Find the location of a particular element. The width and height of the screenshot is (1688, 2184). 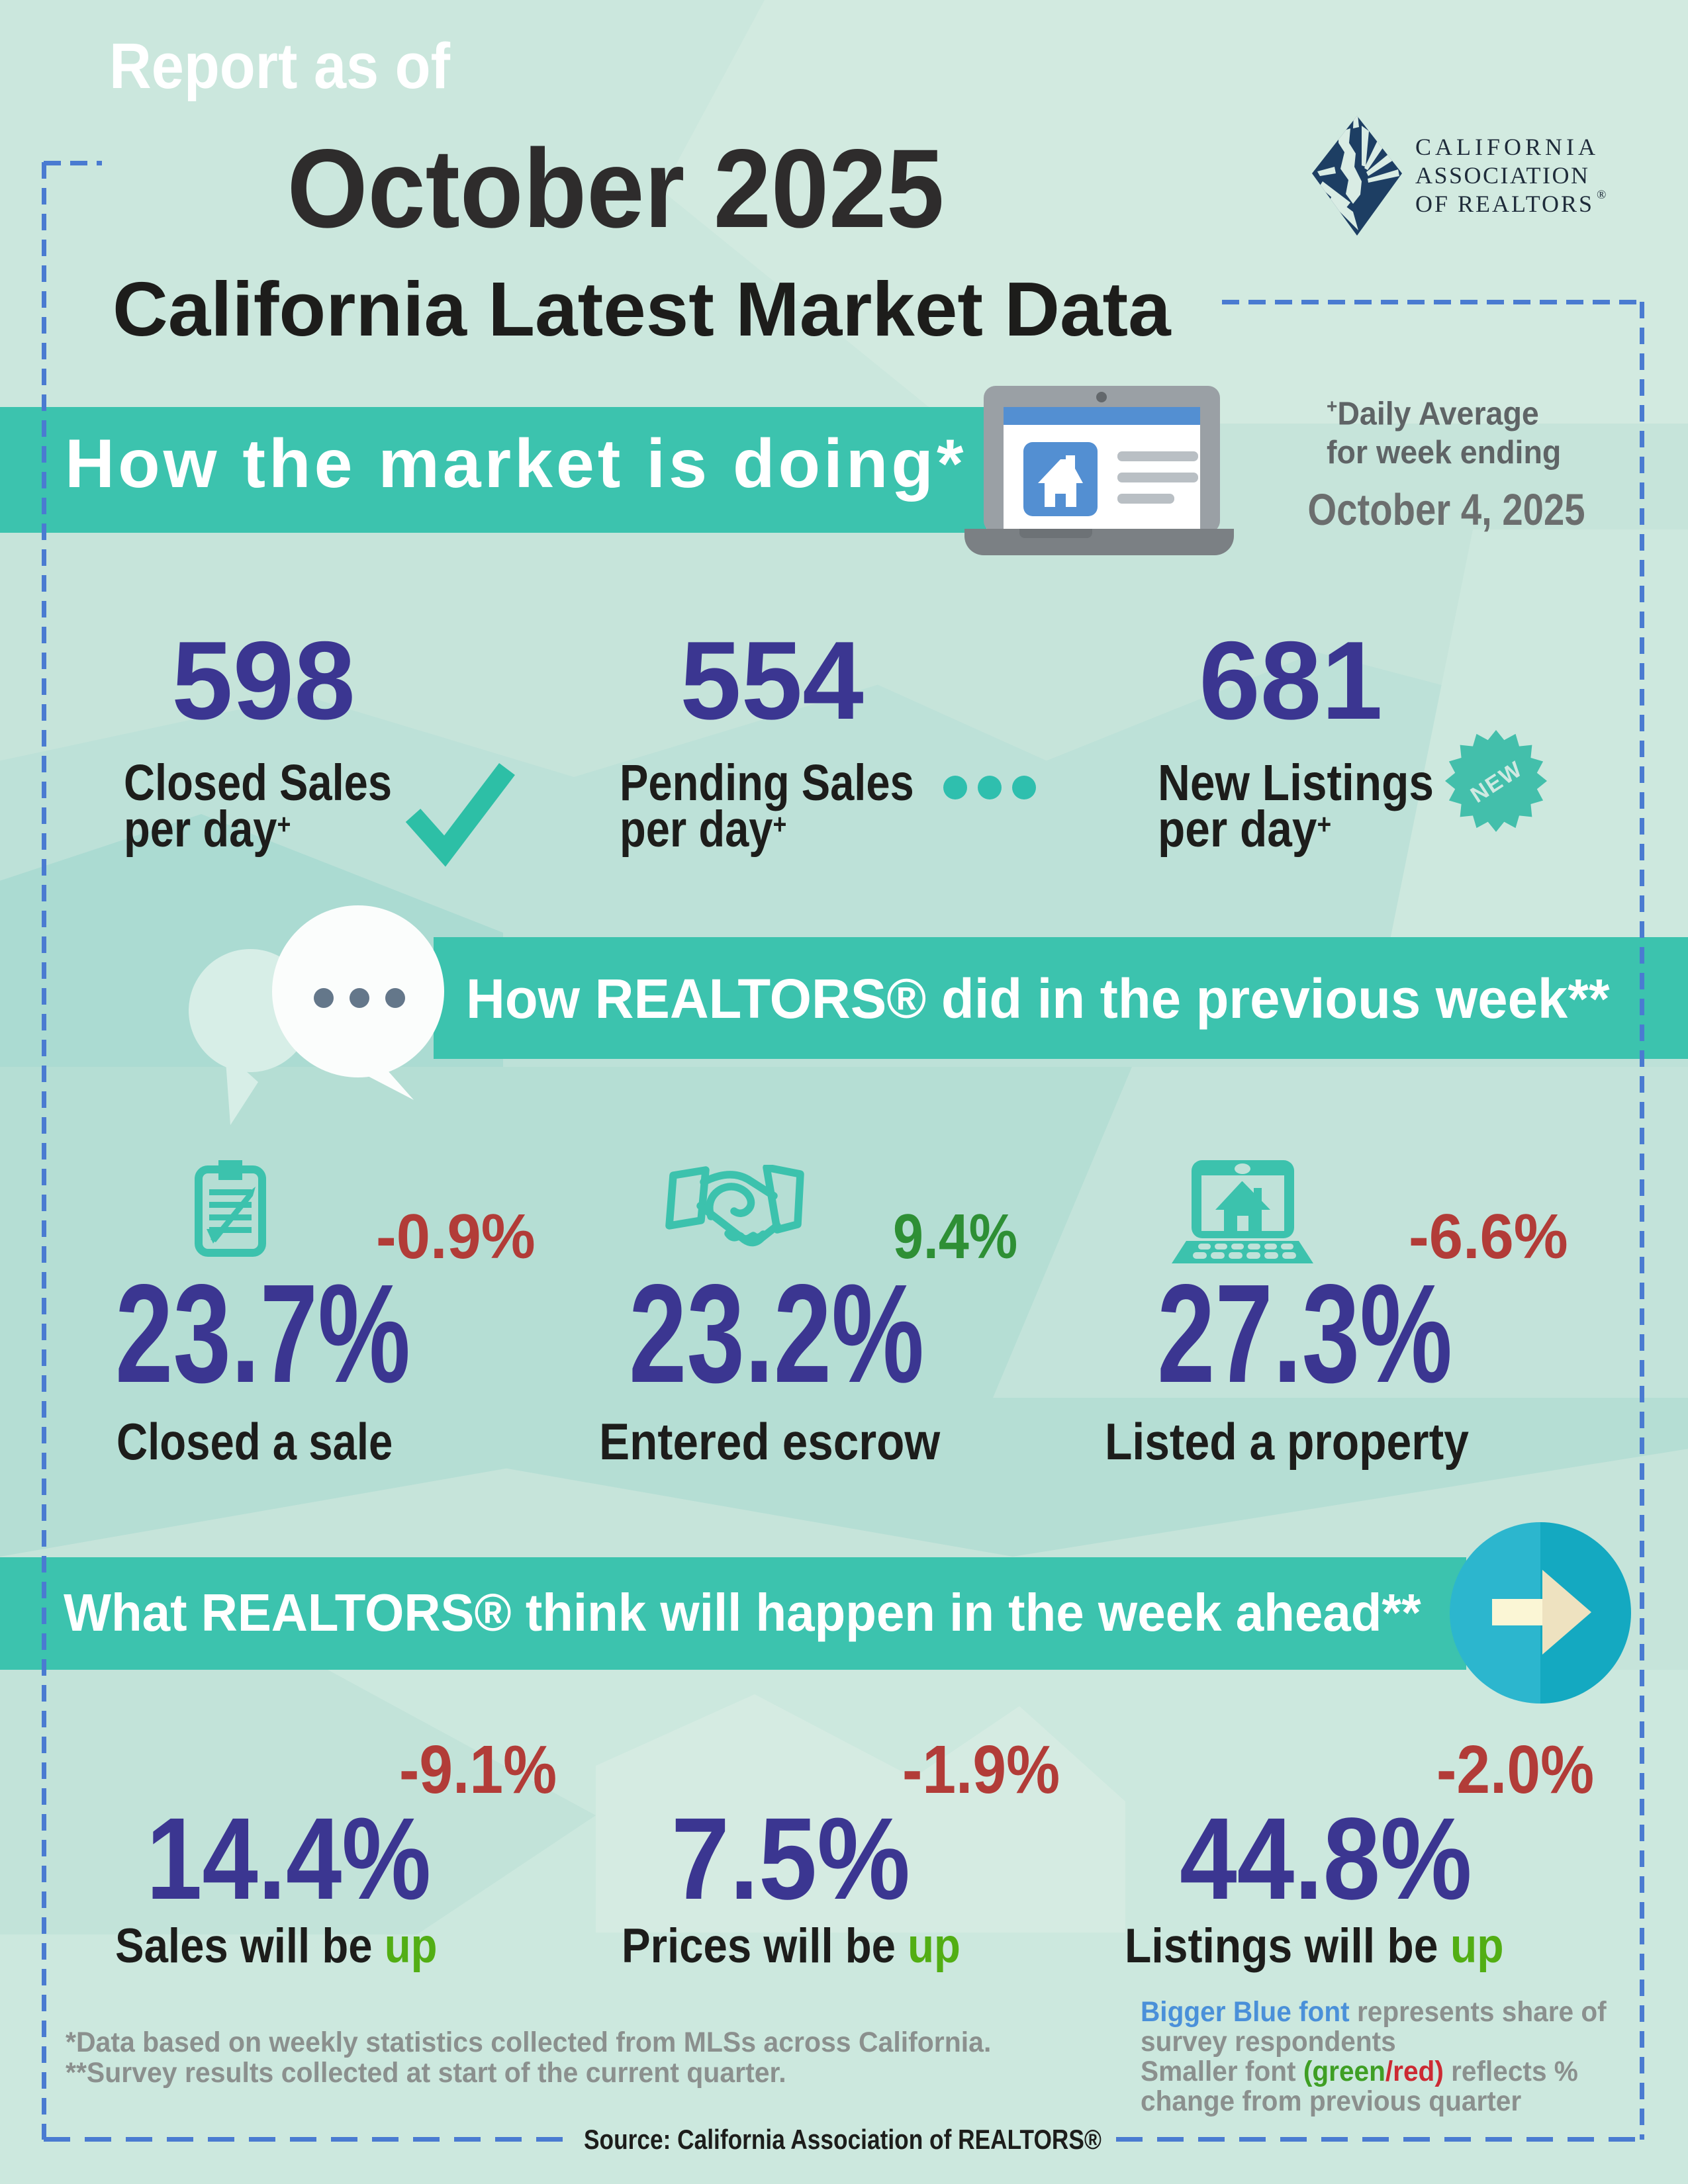

svg-text: CALIFORNIA is located at coordinates (1507, 147).